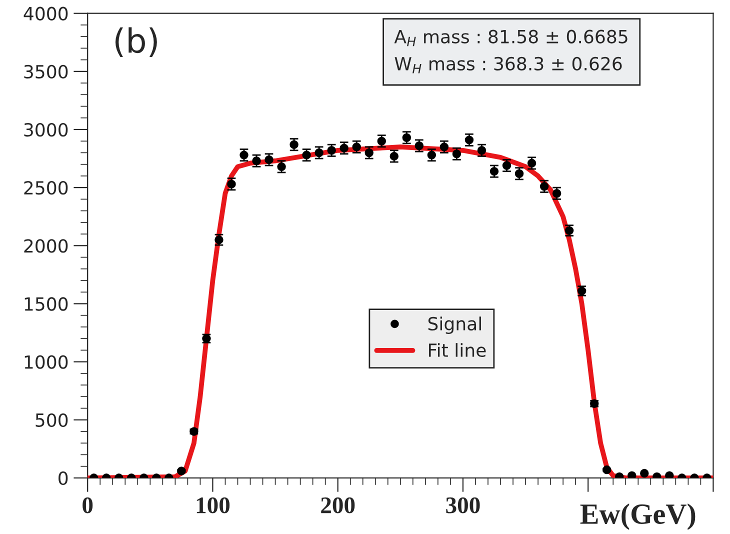 Image resolution: width=730 pixels, height=534 pixels. Describe the element at coordinates (457, 350) in the screenshot. I see `legend-label: Fit line` at that location.